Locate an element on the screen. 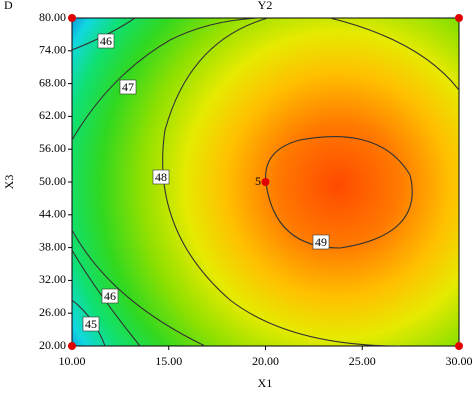 This screenshot has height=396, width=474. x-axis-label: X1 is located at coordinates (265, 383).